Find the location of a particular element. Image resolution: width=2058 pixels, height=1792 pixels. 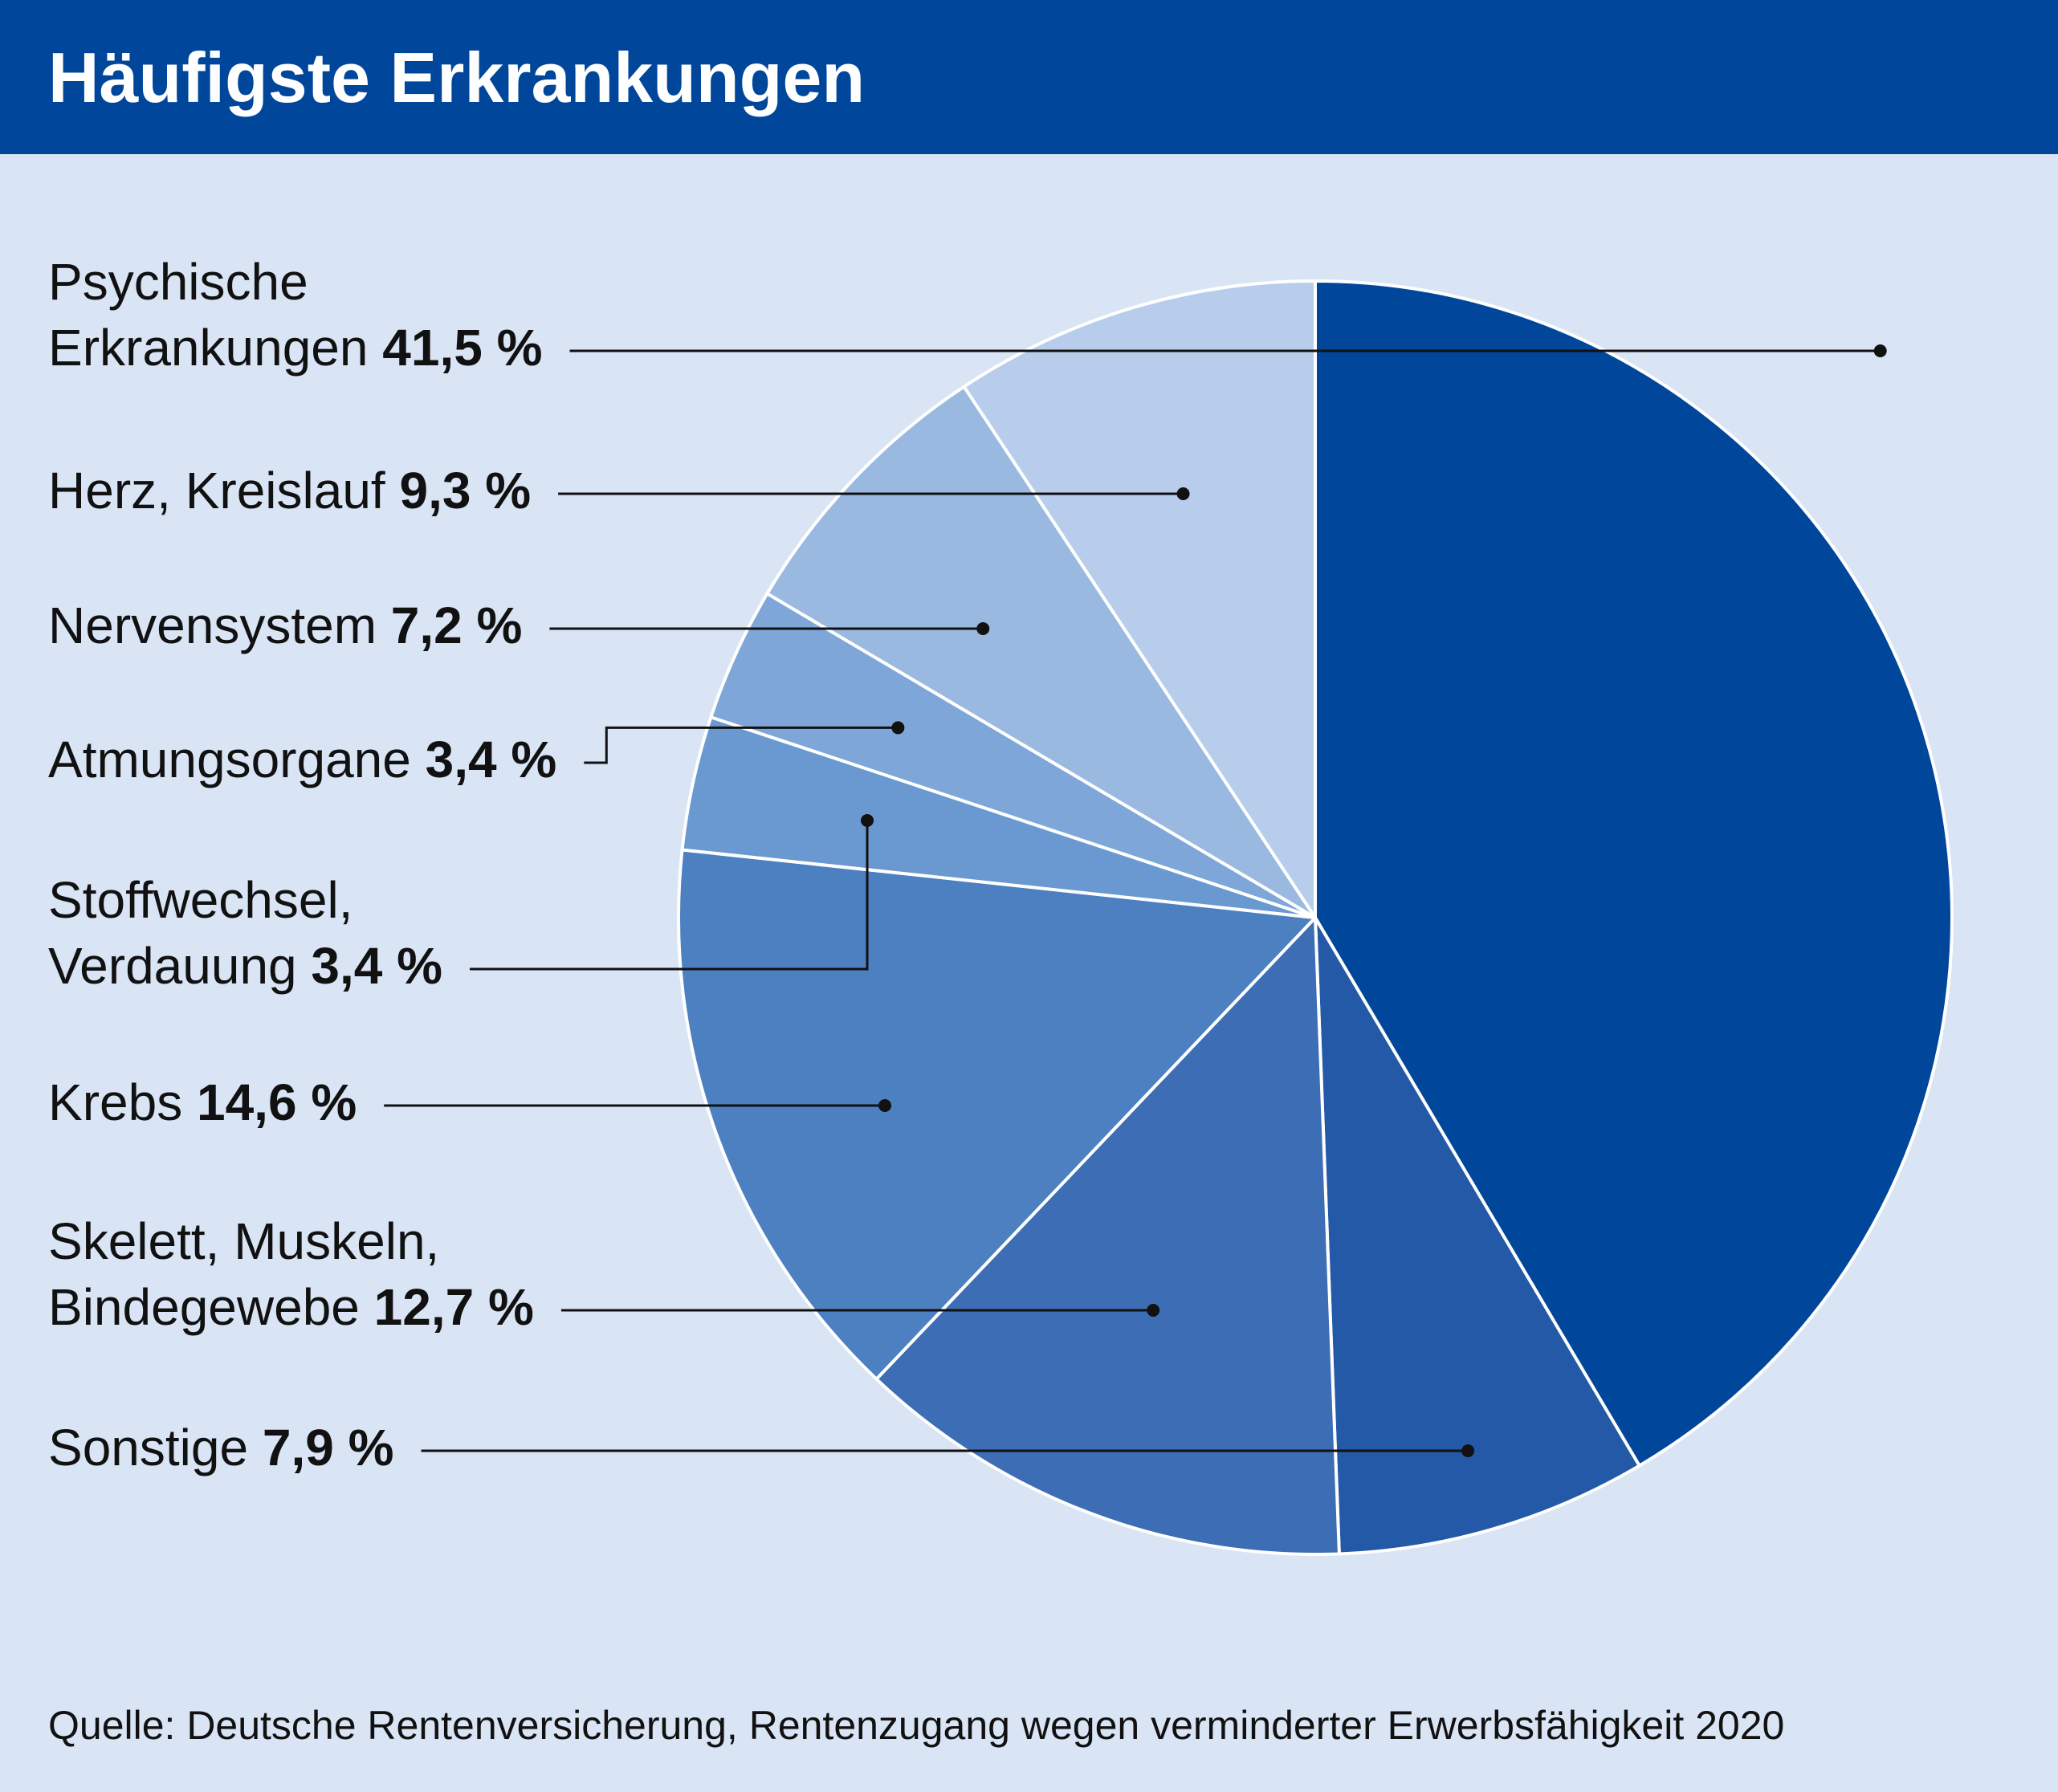

slice-label-3: Skelett, Muskeln, Bindegewebe 12,7 % is located at coordinates (291, 1274).